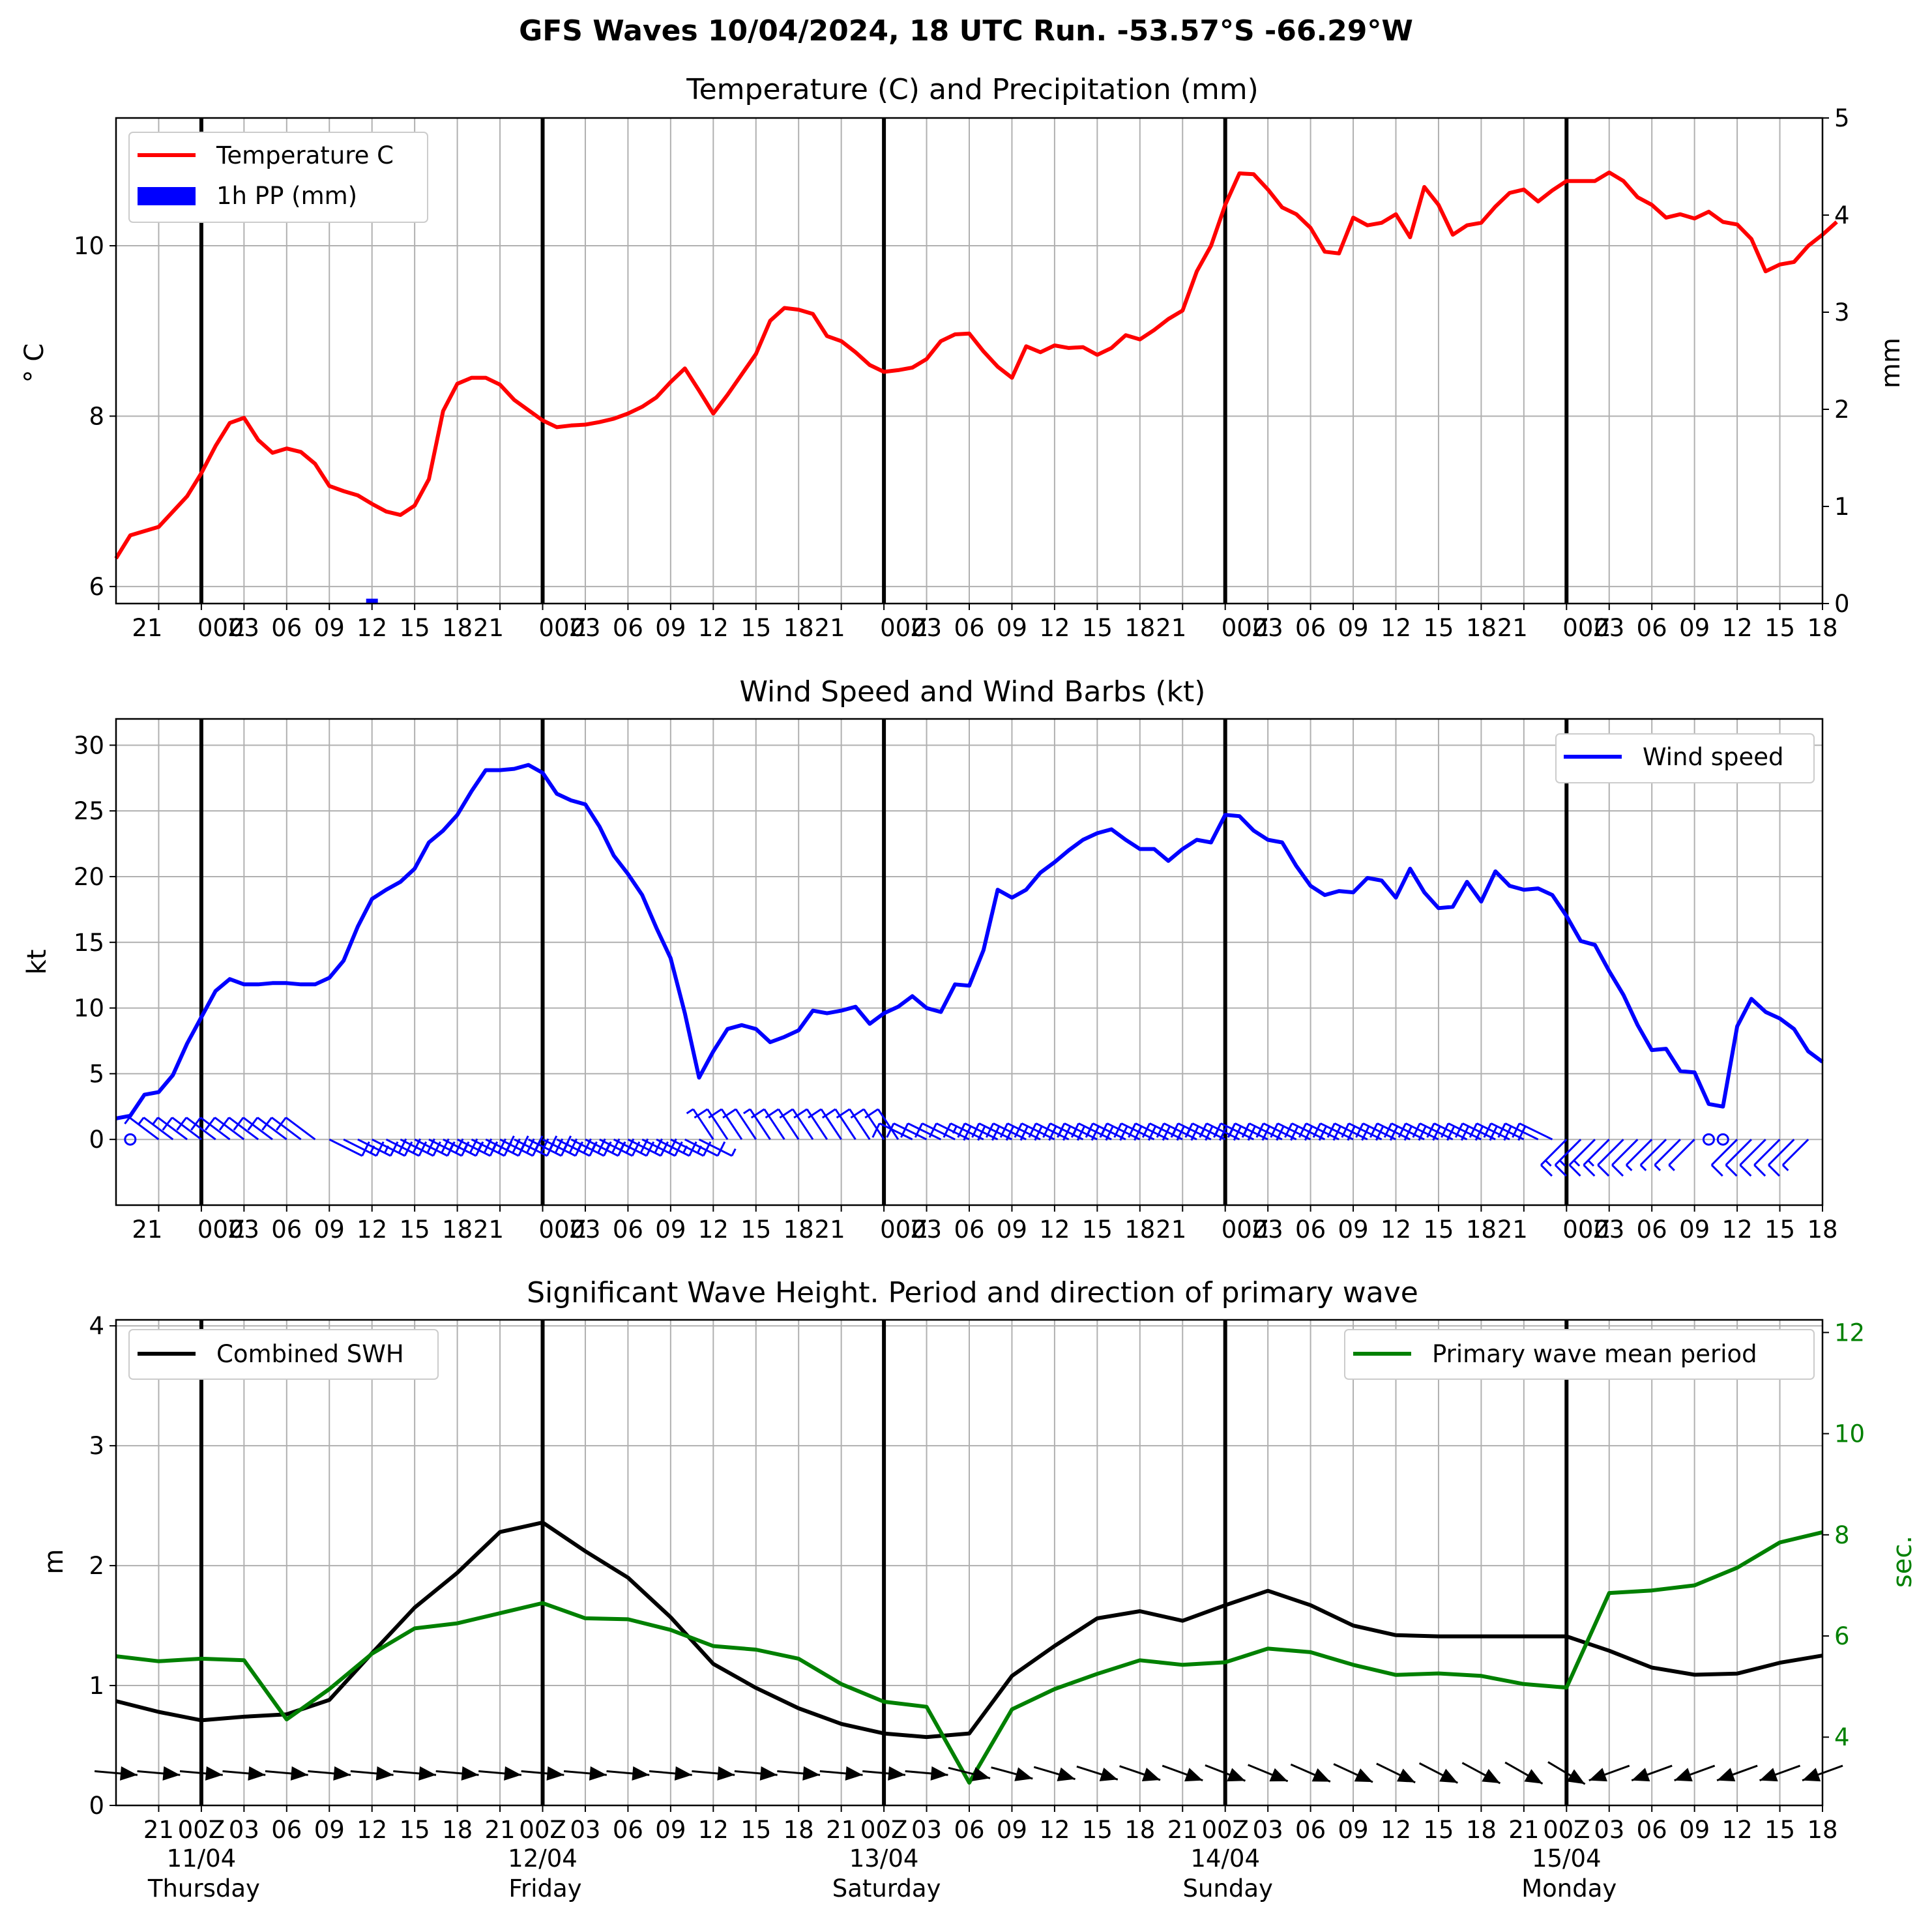 The height and width of the screenshot is (1926, 1932). Describe the element at coordinates (202, 1859) in the screenshot. I see `x-day-date-label: 11/04` at that location.